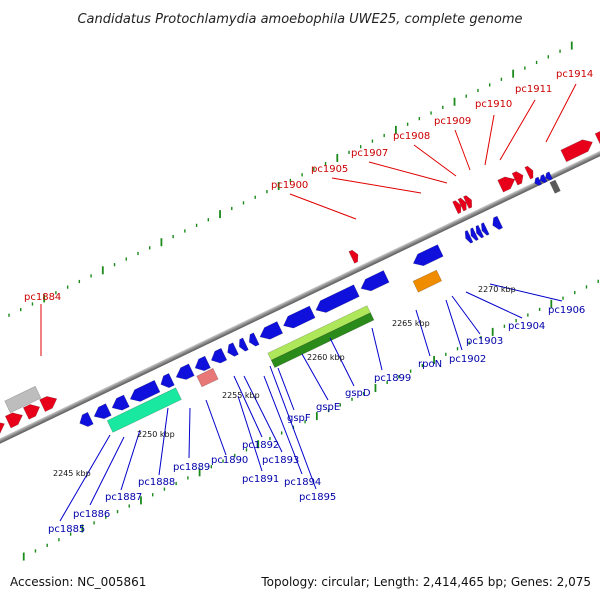 The height and width of the screenshot is (600, 600). I want to click on gene-label-pc1887: pc1887, so click(123, 497).